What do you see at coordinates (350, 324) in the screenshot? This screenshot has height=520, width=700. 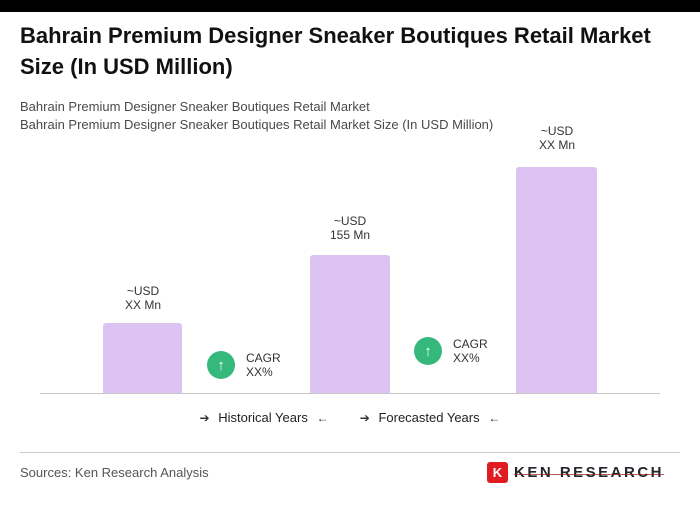 I see `bar-current` at bounding box center [350, 324].